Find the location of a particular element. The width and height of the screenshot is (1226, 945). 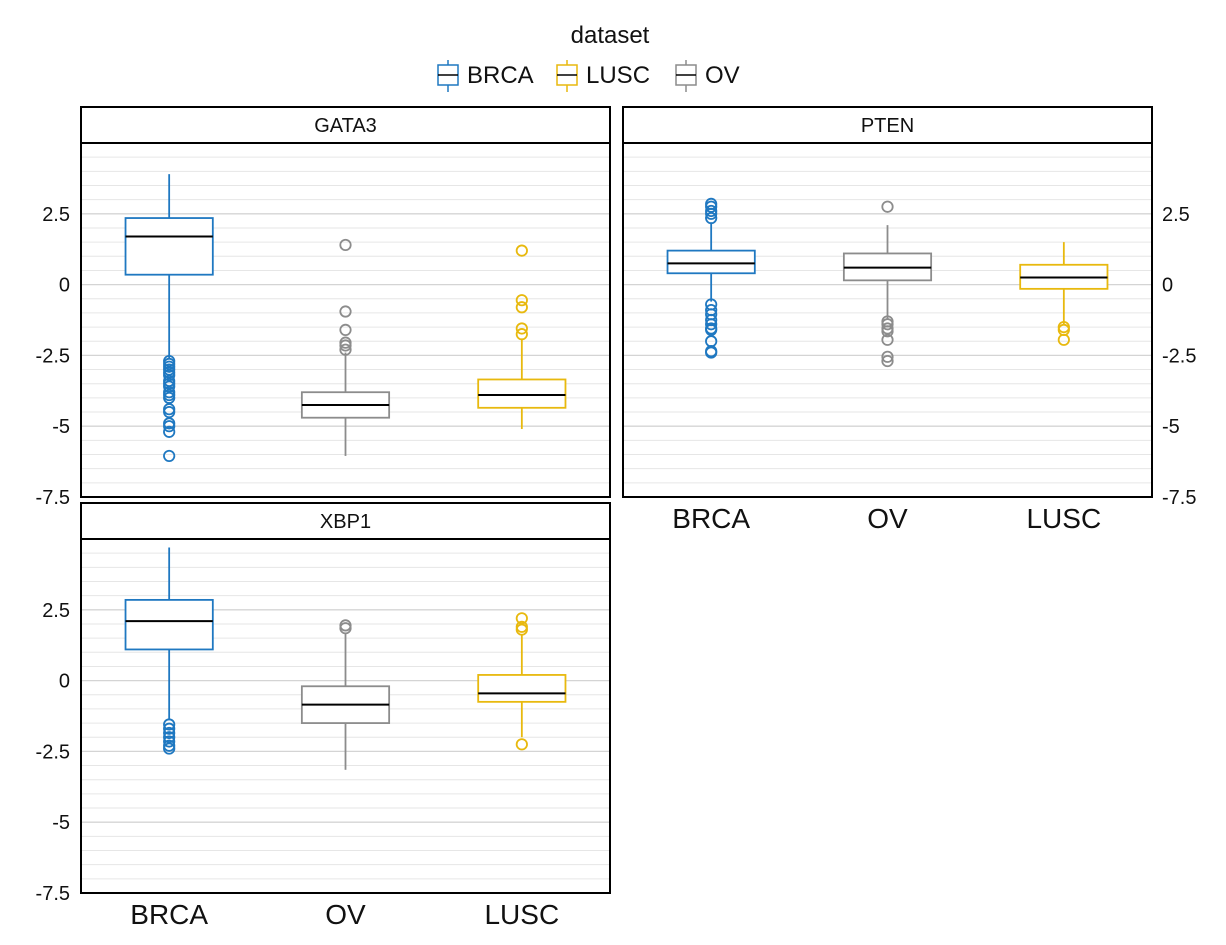

legend-title: dataset is located at coordinates (610, 35).